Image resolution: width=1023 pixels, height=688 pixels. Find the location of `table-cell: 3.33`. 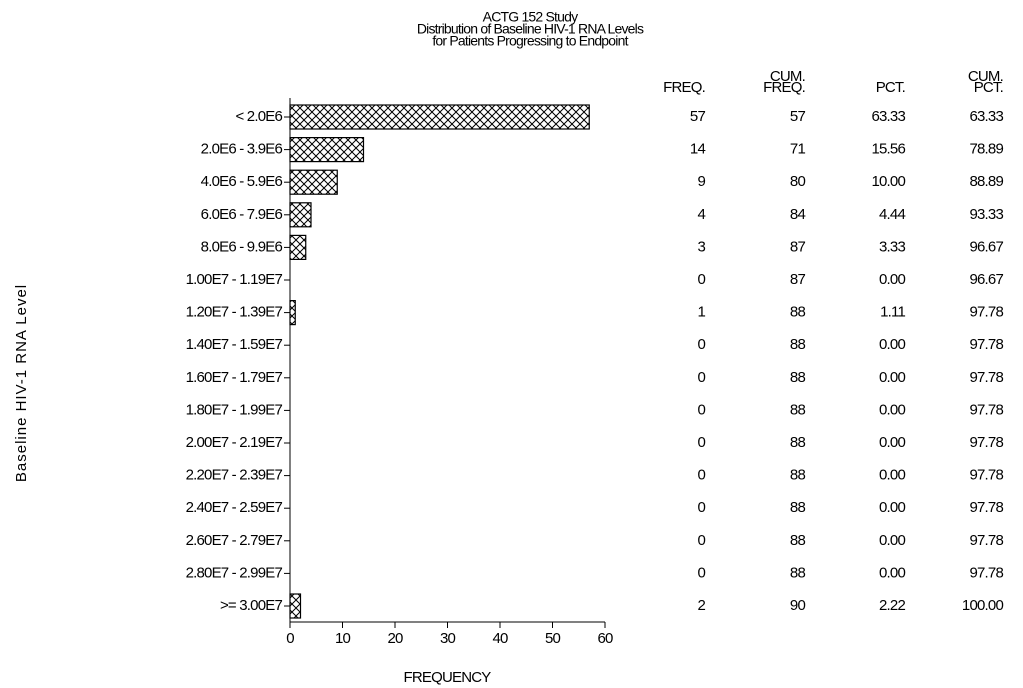

table-cell: 3.33 is located at coordinates (892, 246).